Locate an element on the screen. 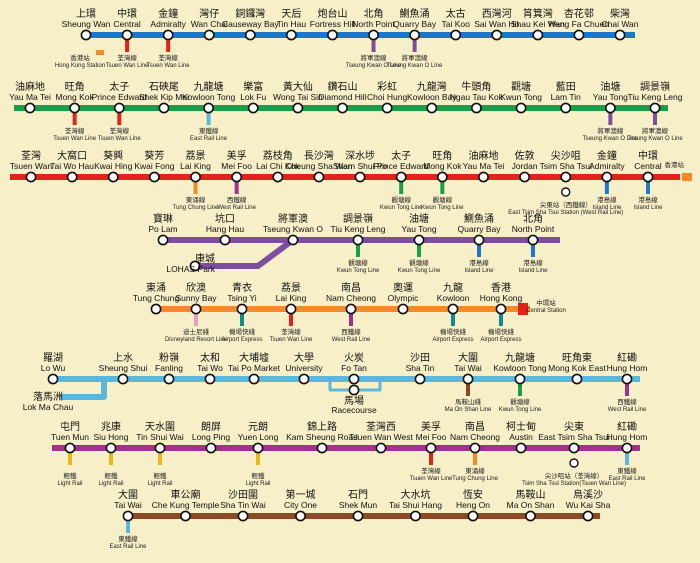 The width and height of the screenshot is (700, 563). island-station-6-label-en: Fortress Hill is located at coordinates (332, 24).